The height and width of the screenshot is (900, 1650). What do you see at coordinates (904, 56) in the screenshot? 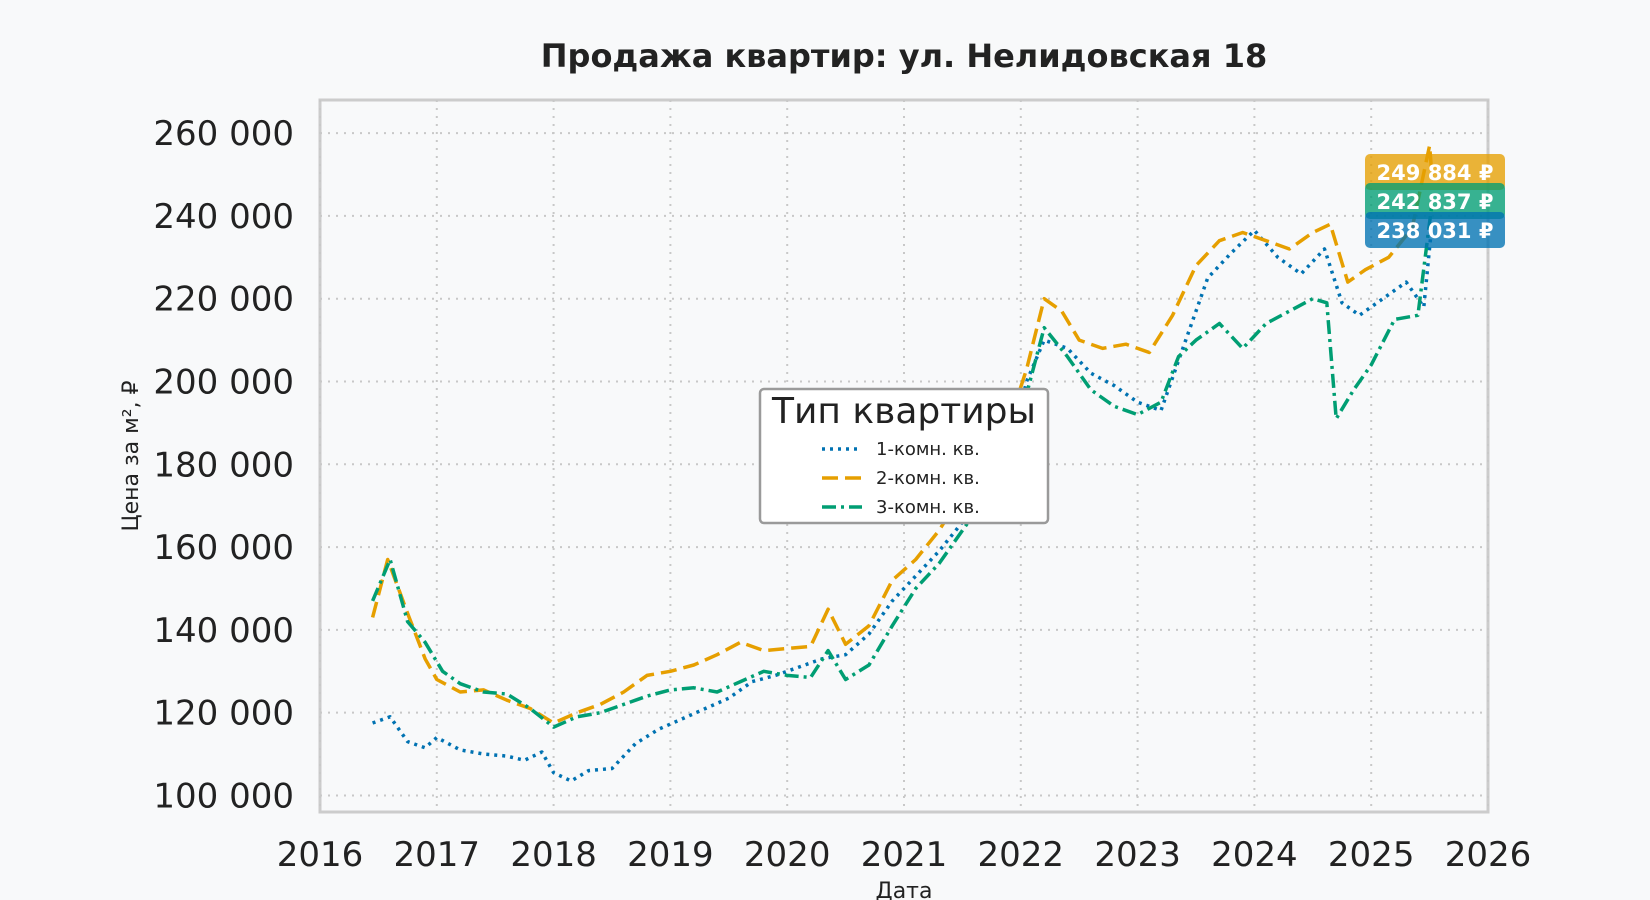
I see `chart-title: Продажа квартир: ул. Нелидовская 18` at bounding box center [904, 56].